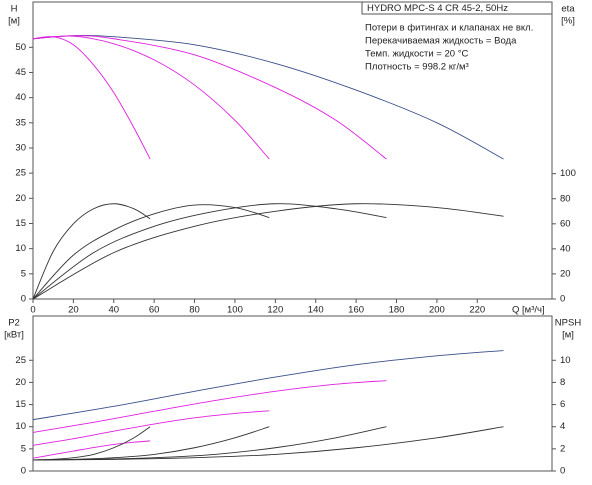 The image size is (592, 485). Describe the element at coordinates (565, 360) in the screenshot. I see `y2-tick-label: 10` at that location.